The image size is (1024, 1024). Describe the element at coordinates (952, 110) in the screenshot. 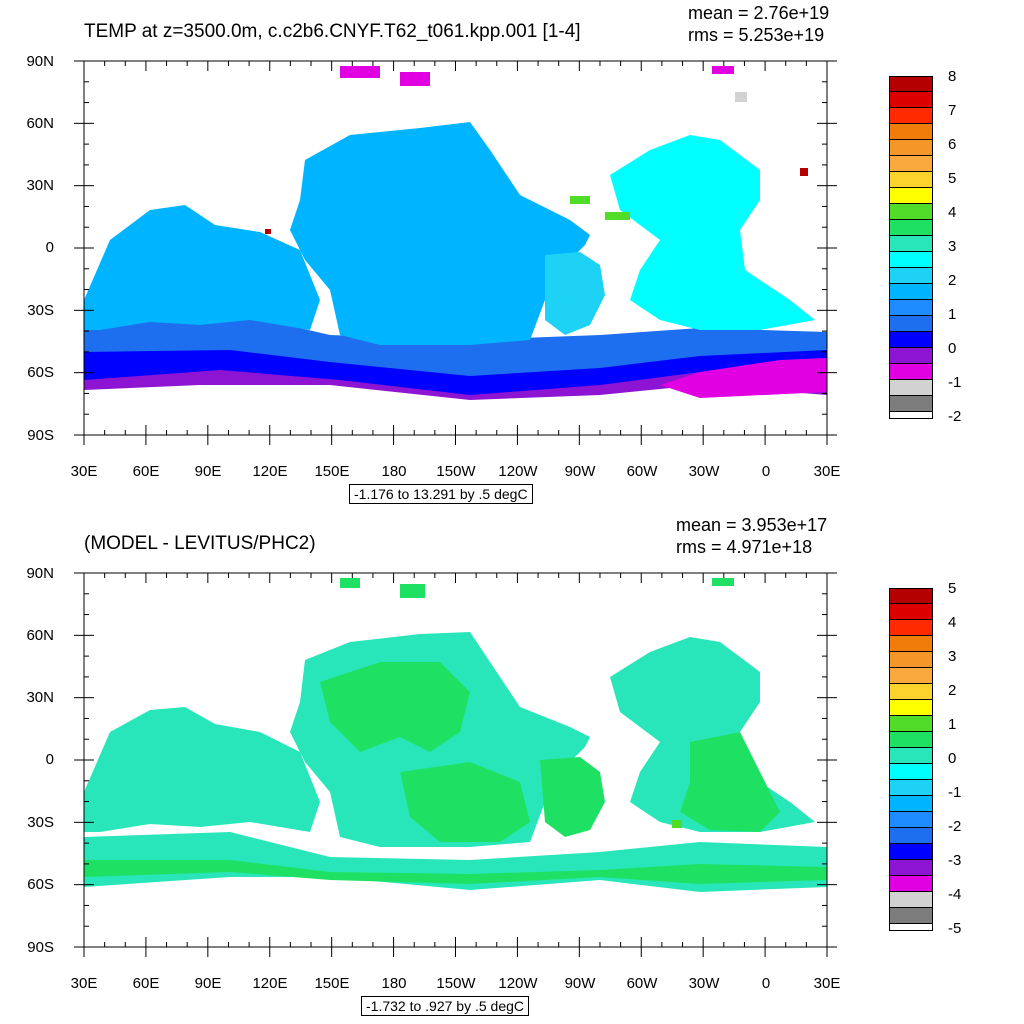

I see `colorbar-label: 7` at that location.